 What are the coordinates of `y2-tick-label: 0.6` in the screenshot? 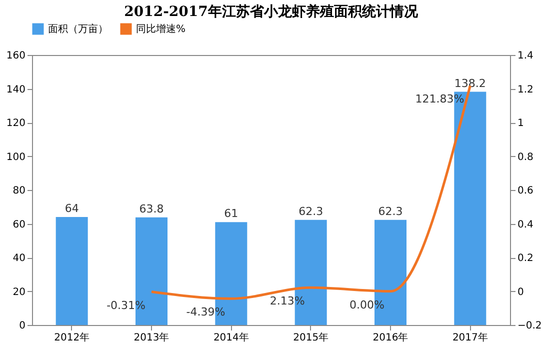 It's located at (526, 191).